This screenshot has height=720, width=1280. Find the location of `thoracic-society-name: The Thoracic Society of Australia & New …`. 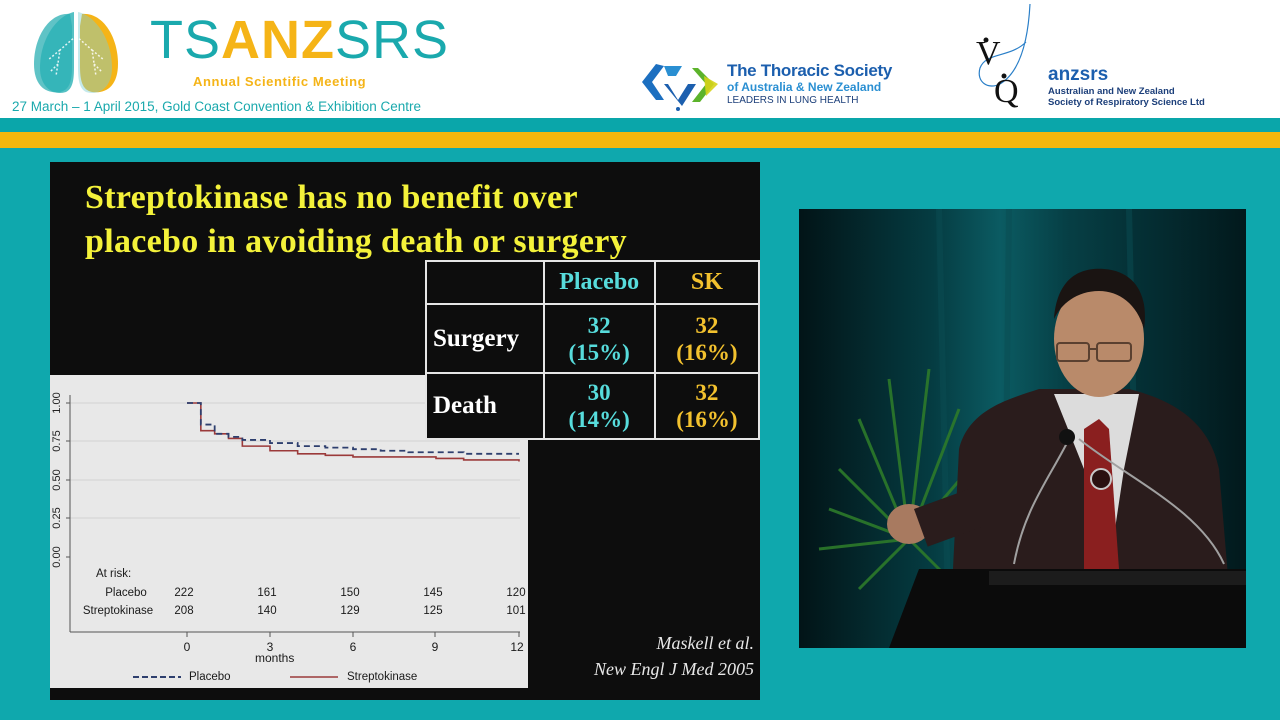

thoracic-society-name: The Thoracic Society of Australia & New … is located at coordinates (809, 84).